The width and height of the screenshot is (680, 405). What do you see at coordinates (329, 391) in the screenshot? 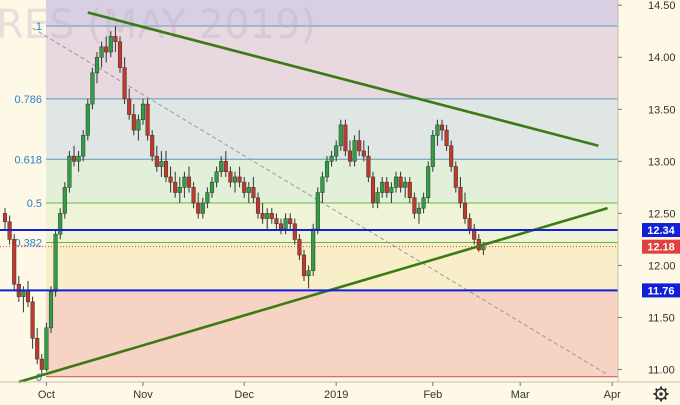
I see `time-axis: Oct Nov Dec 2019 Feb Mar Apr` at bounding box center [329, 391].